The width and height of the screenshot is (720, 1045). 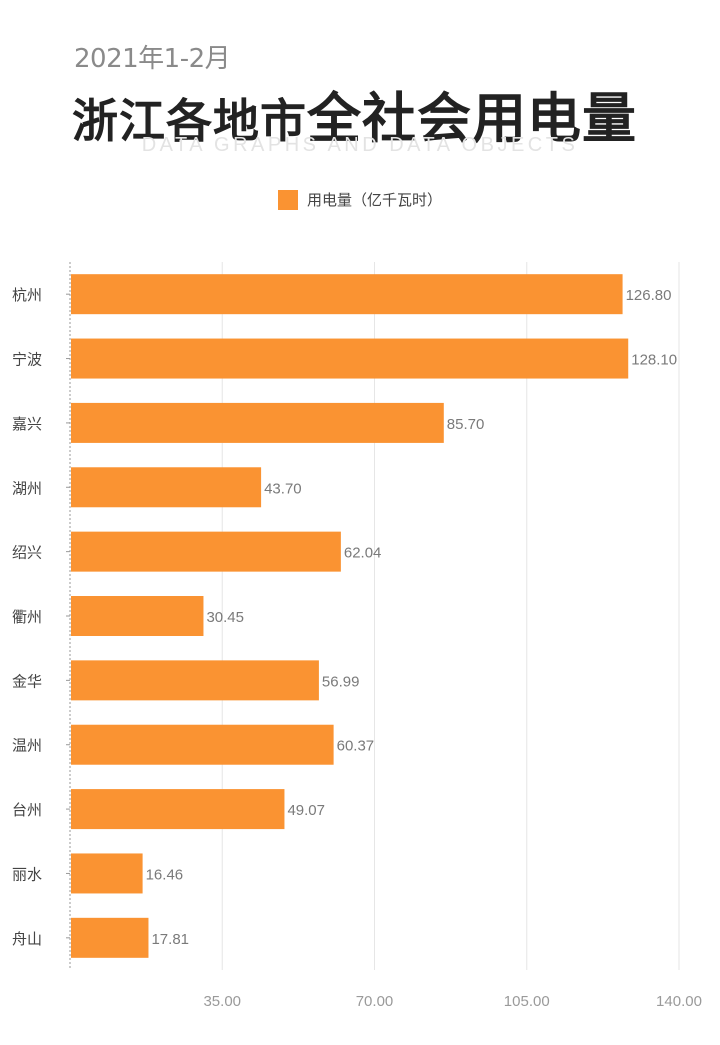 What do you see at coordinates (27, 424) in the screenshot?
I see `y-category-label: 嘉兴` at bounding box center [27, 424].